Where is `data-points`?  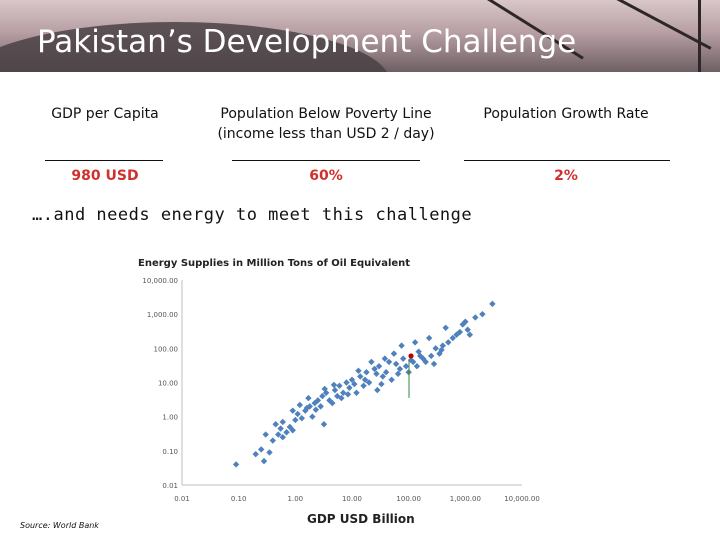 data-points is located at coordinates (364, 384).